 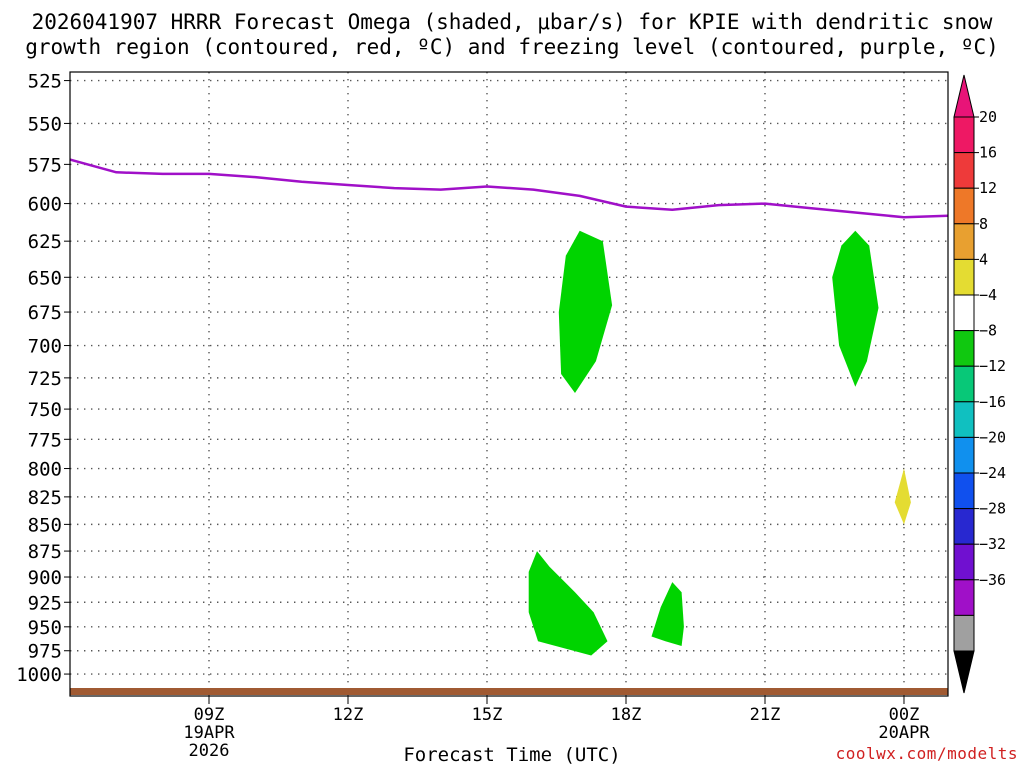 What do you see at coordinates (992, 544) in the screenshot?
I see `colorbar-label-13: −32` at bounding box center [992, 544].